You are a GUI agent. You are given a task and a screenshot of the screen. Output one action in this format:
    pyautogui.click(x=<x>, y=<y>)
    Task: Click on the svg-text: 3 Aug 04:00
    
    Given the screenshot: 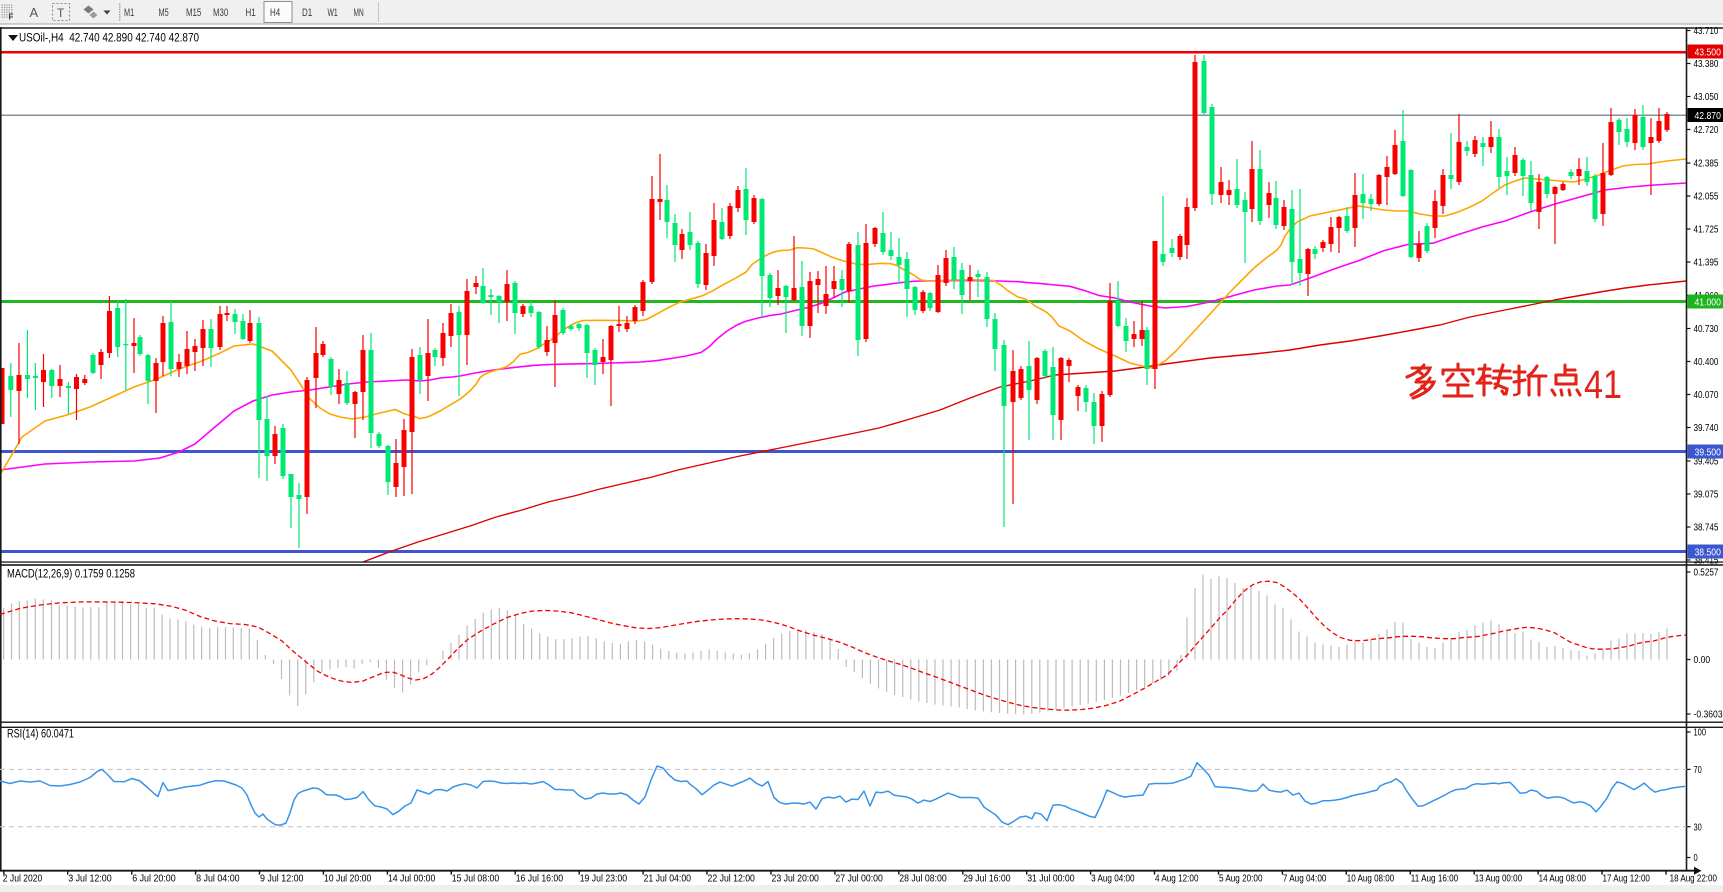 What is the action you would take?
    pyautogui.click(x=1113, y=879)
    